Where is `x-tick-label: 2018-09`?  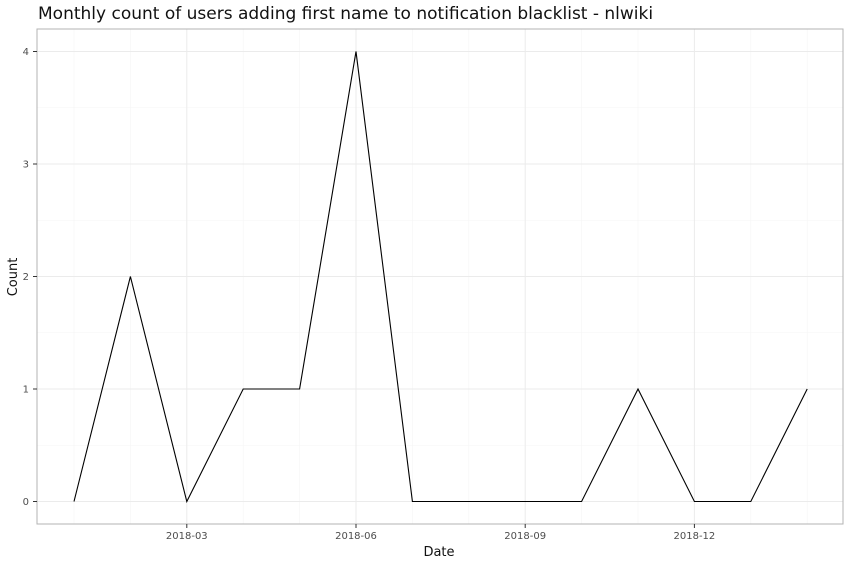 x-tick-label: 2018-09 is located at coordinates (525, 536).